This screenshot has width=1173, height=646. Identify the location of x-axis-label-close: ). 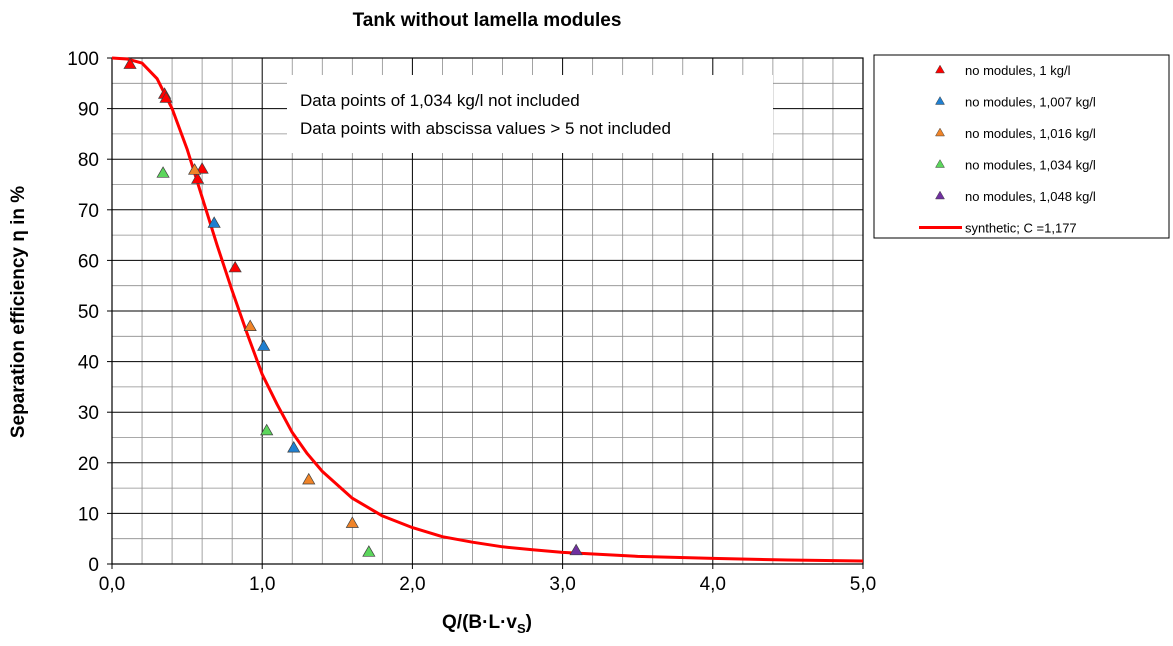
(529, 622).